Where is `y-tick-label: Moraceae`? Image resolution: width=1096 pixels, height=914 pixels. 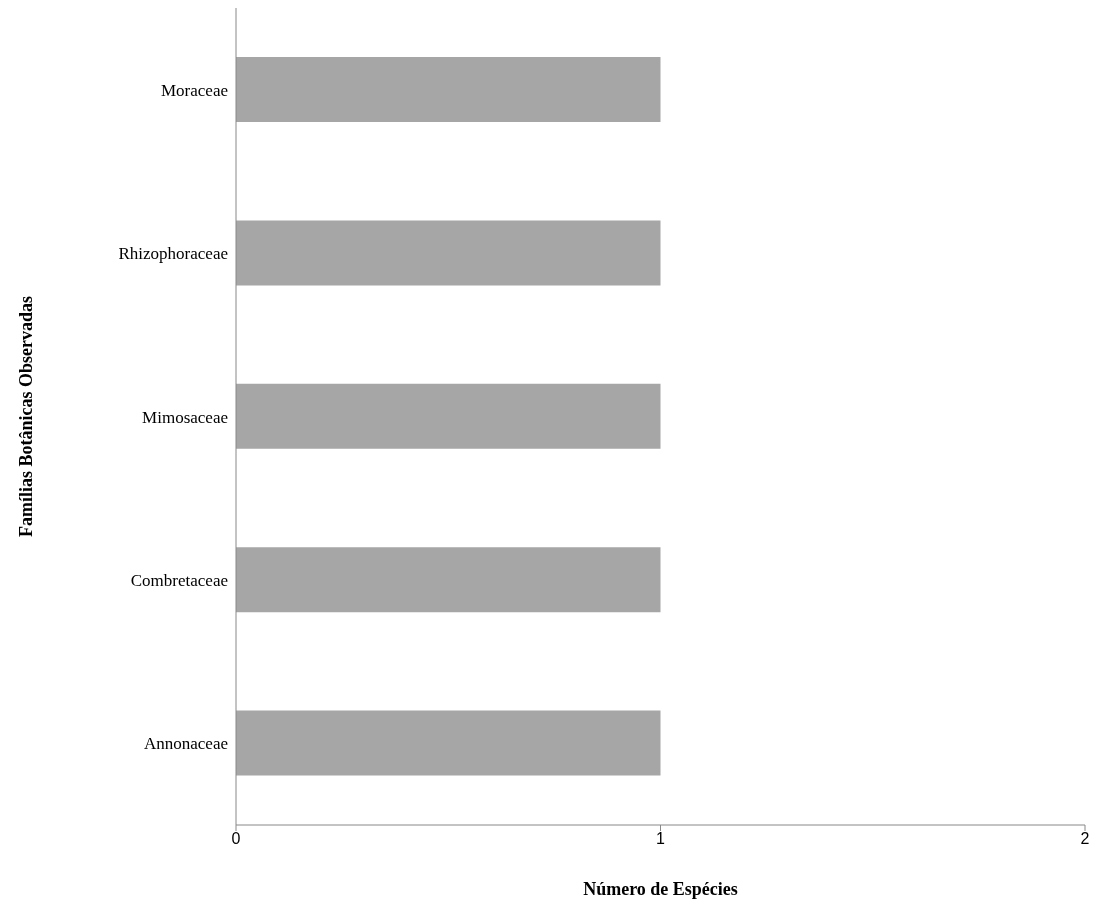 y-tick-label: Moraceae is located at coordinates (194, 90).